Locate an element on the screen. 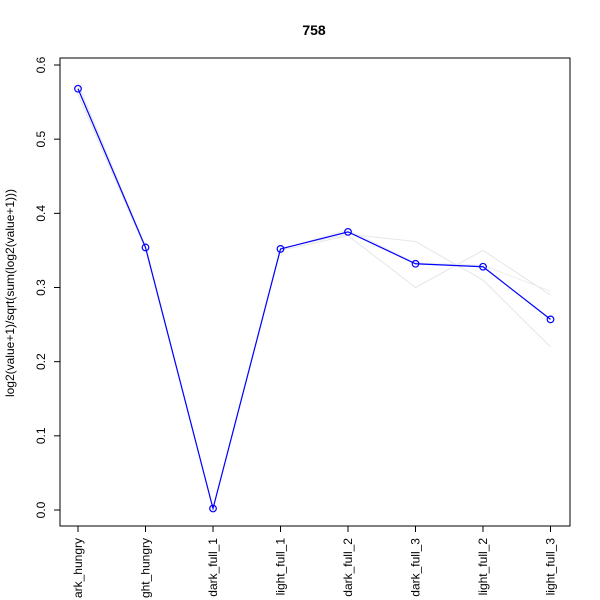  y-axis-title: log2(value+1)/sqrt(sum(log2(value+1))) is located at coordinates (10, 293).